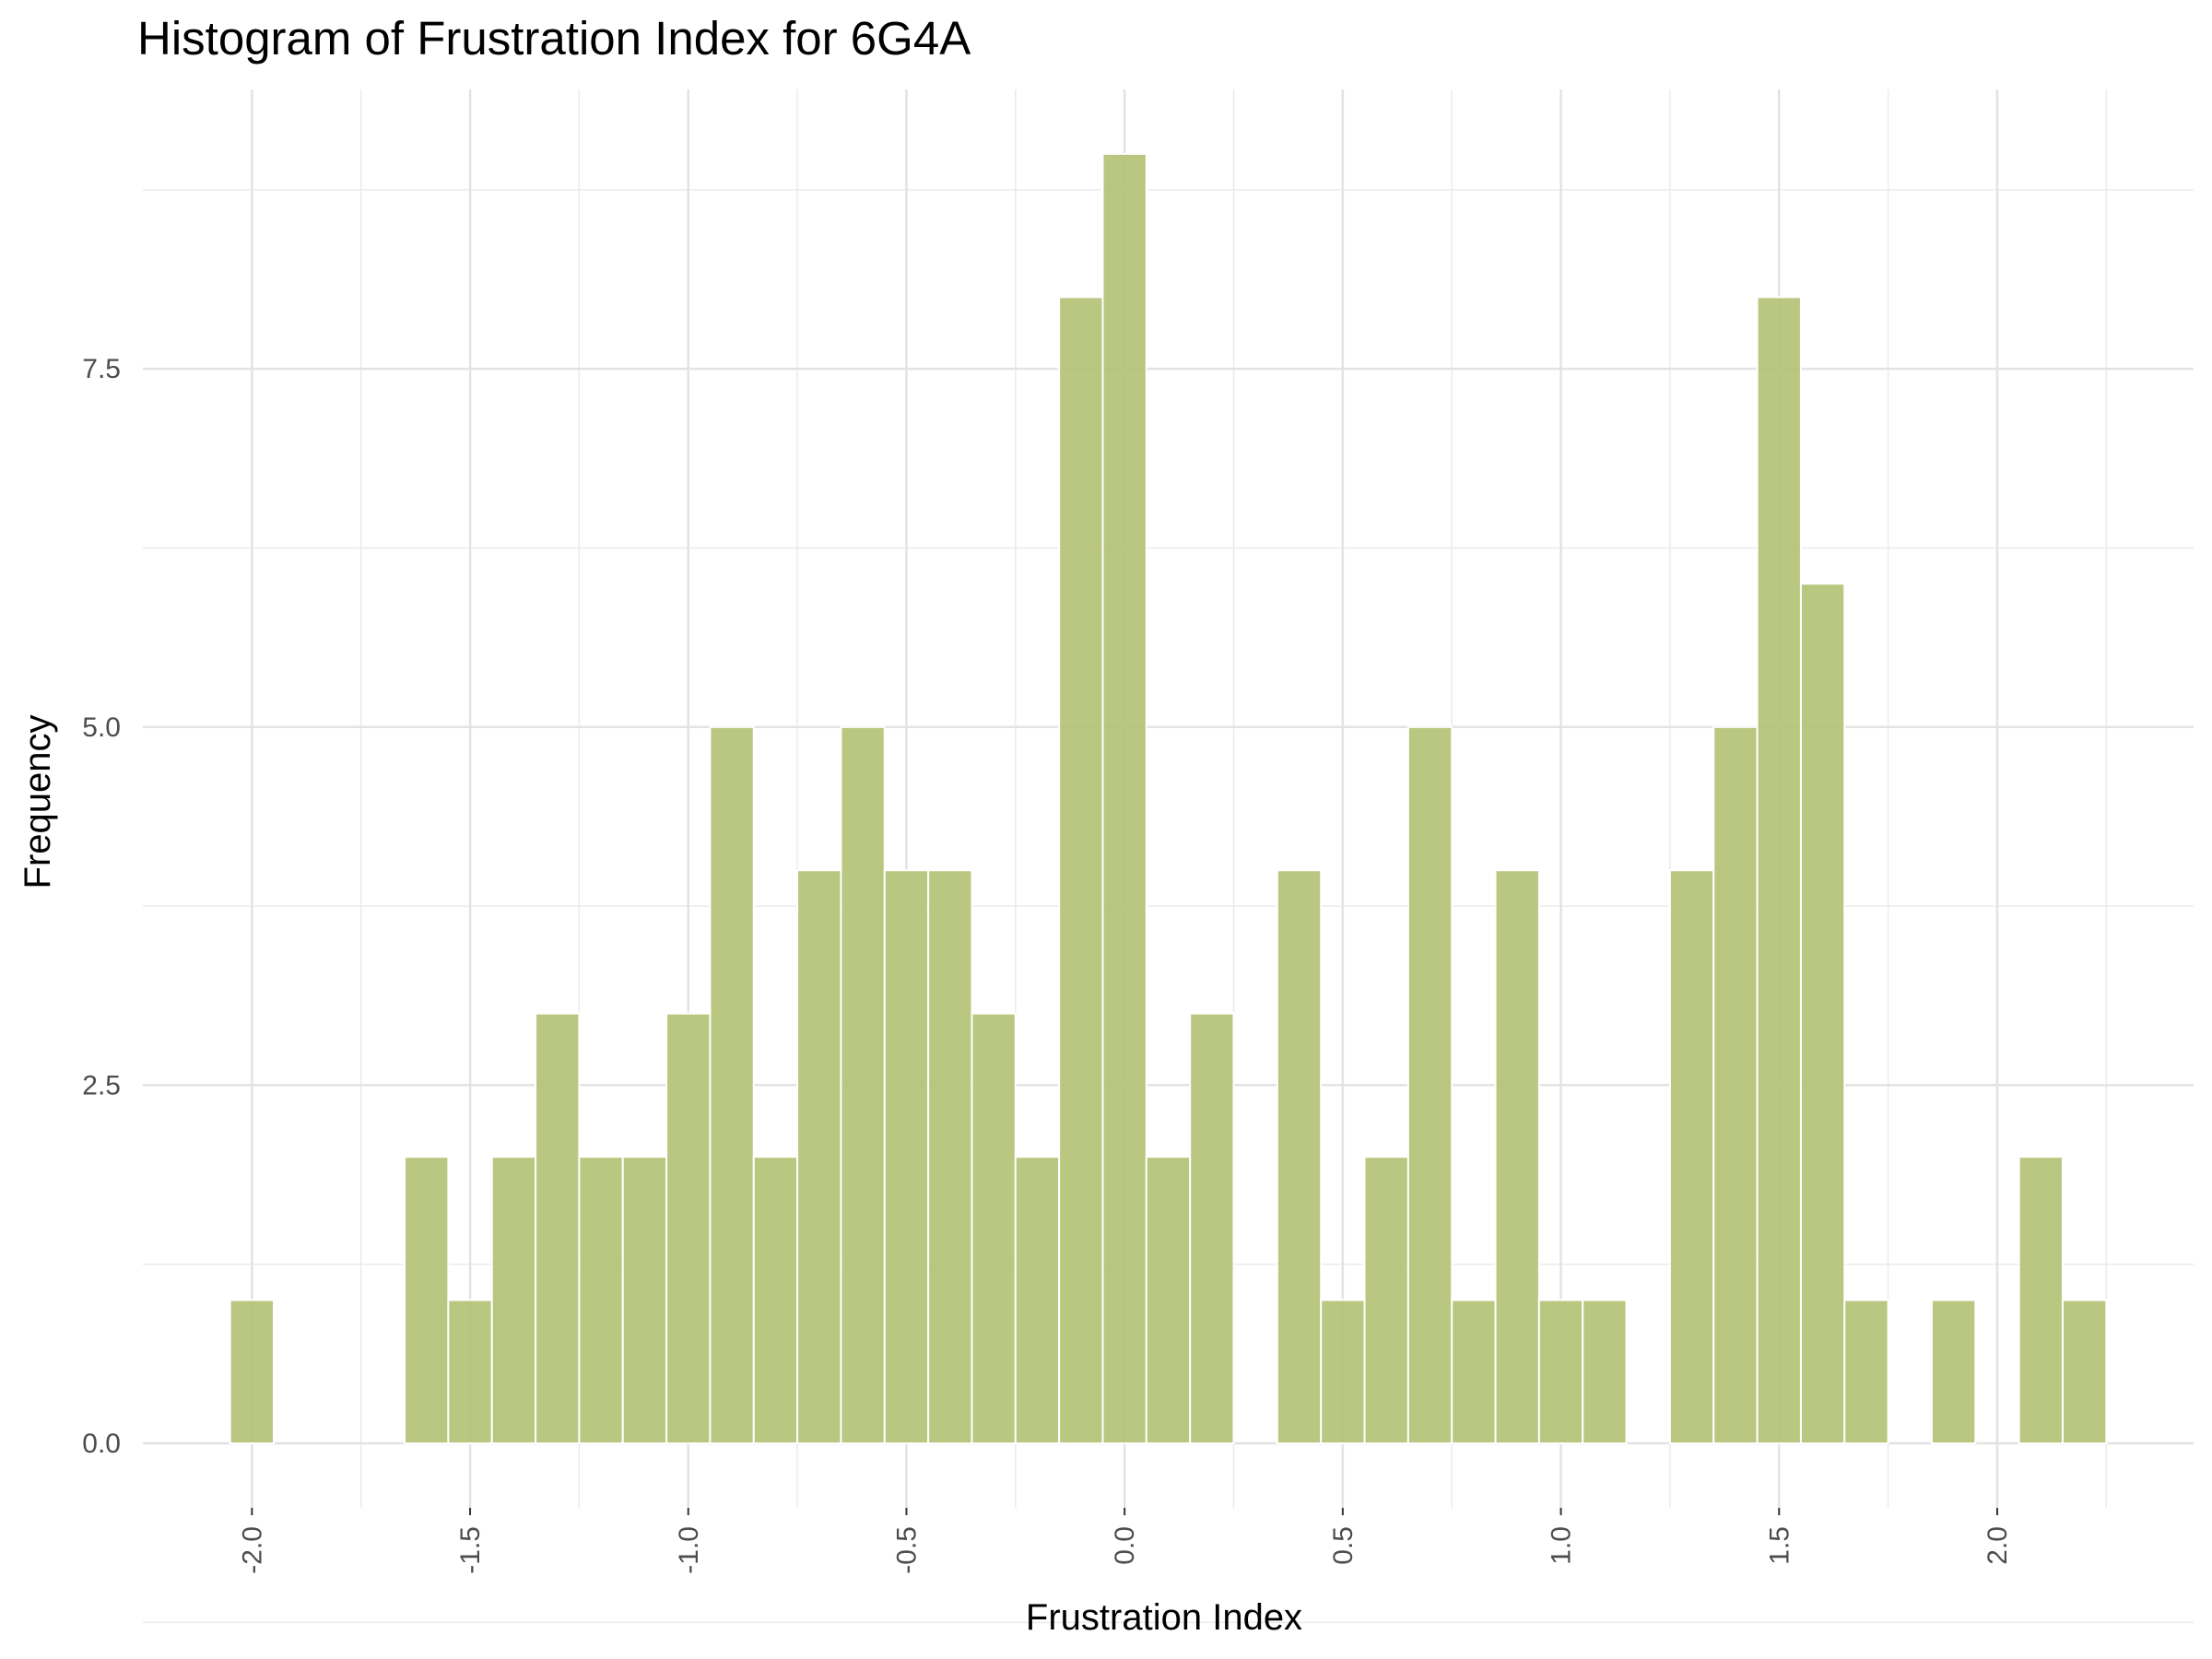  Describe the element at coordinates (101, 1085) in the screenshot. I see `y-tick-label: 2.5` at that location.